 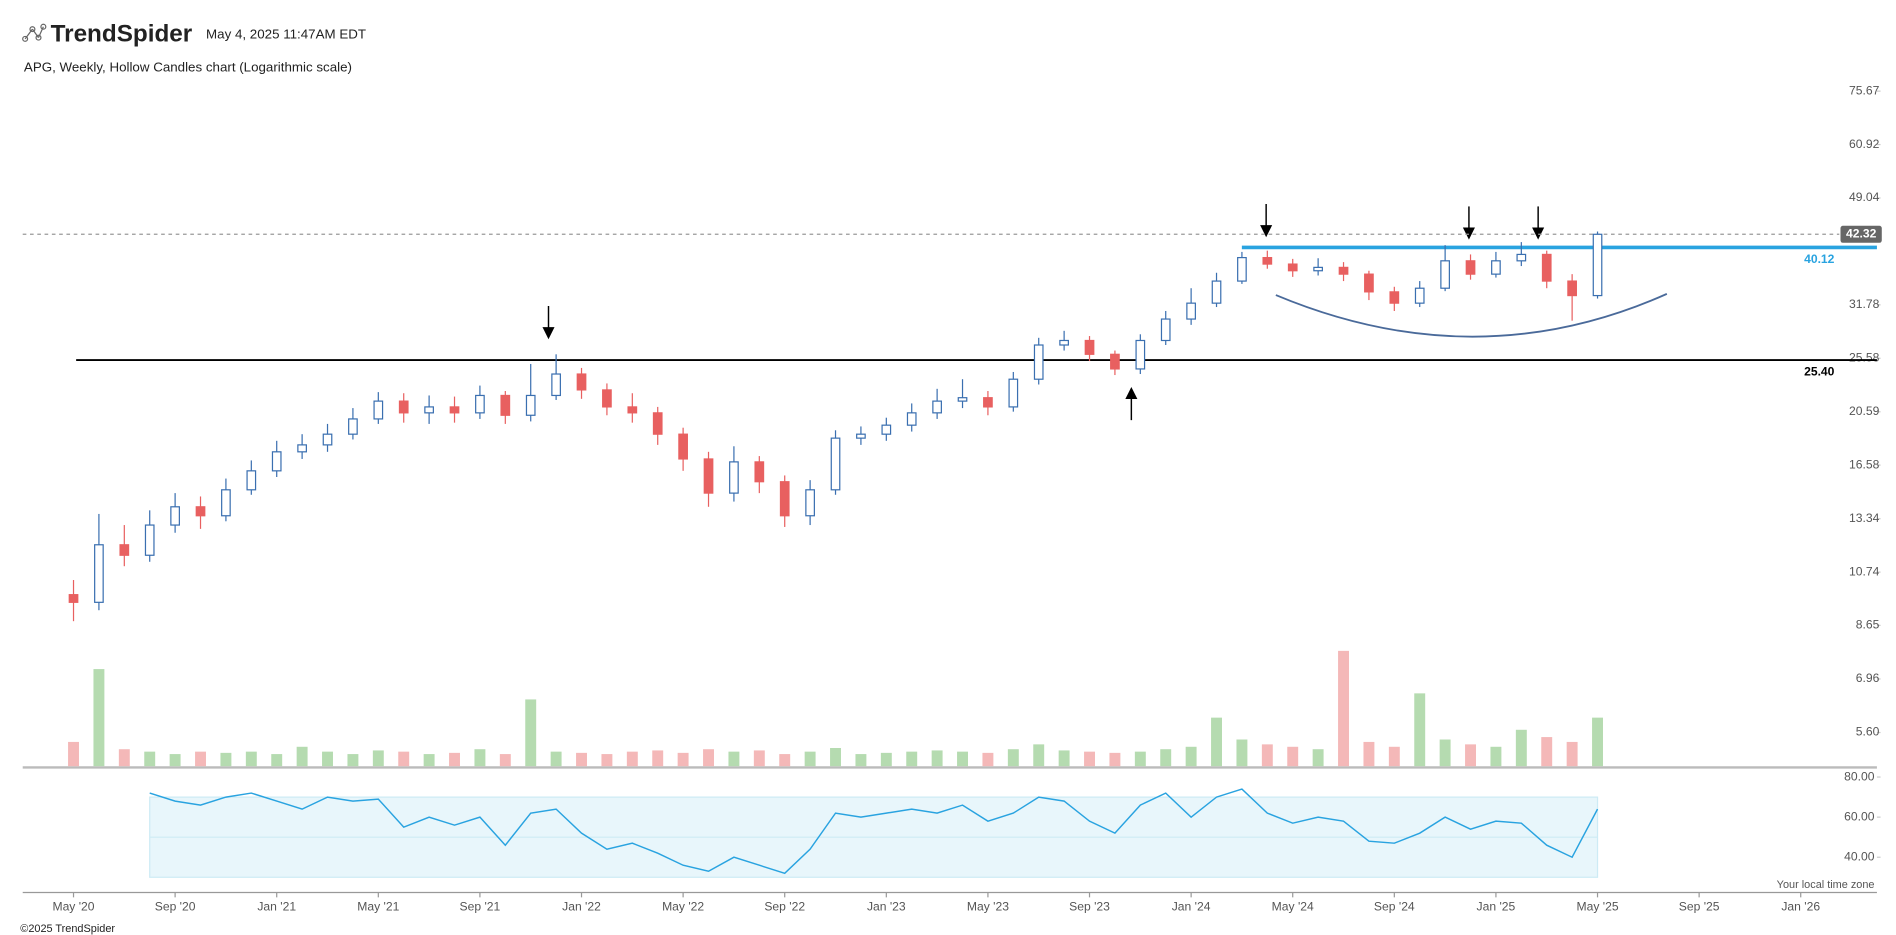 I want to click on x-tick-label: Jan '23, so click(x=886, y=906).